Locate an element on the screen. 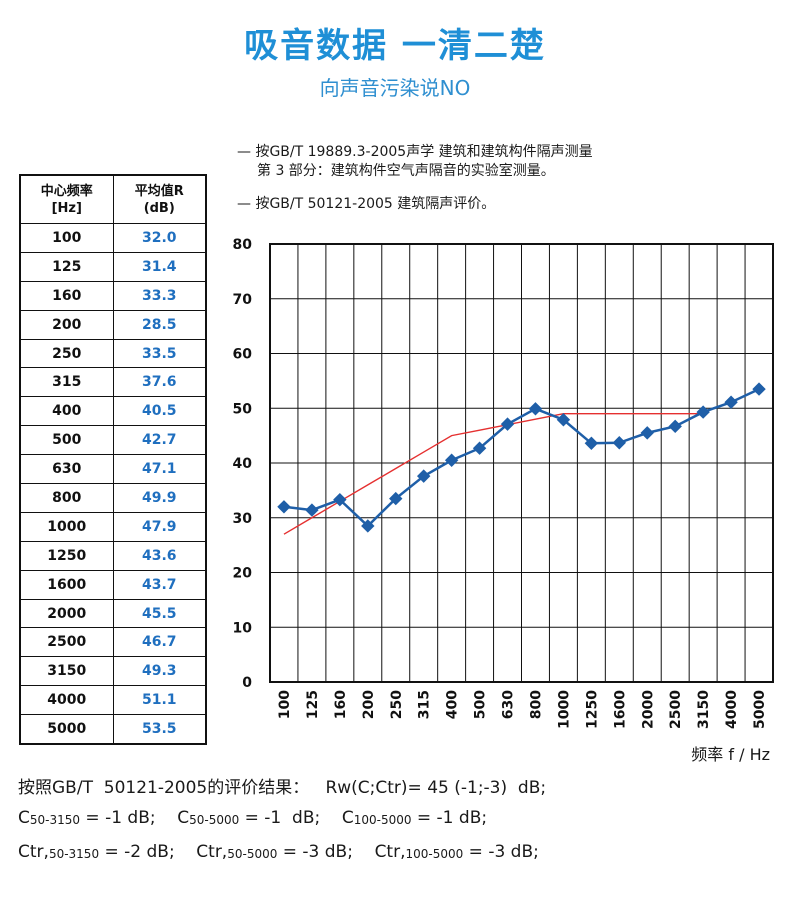  y-tick-label: 20 is located at coordinates (243, 574).